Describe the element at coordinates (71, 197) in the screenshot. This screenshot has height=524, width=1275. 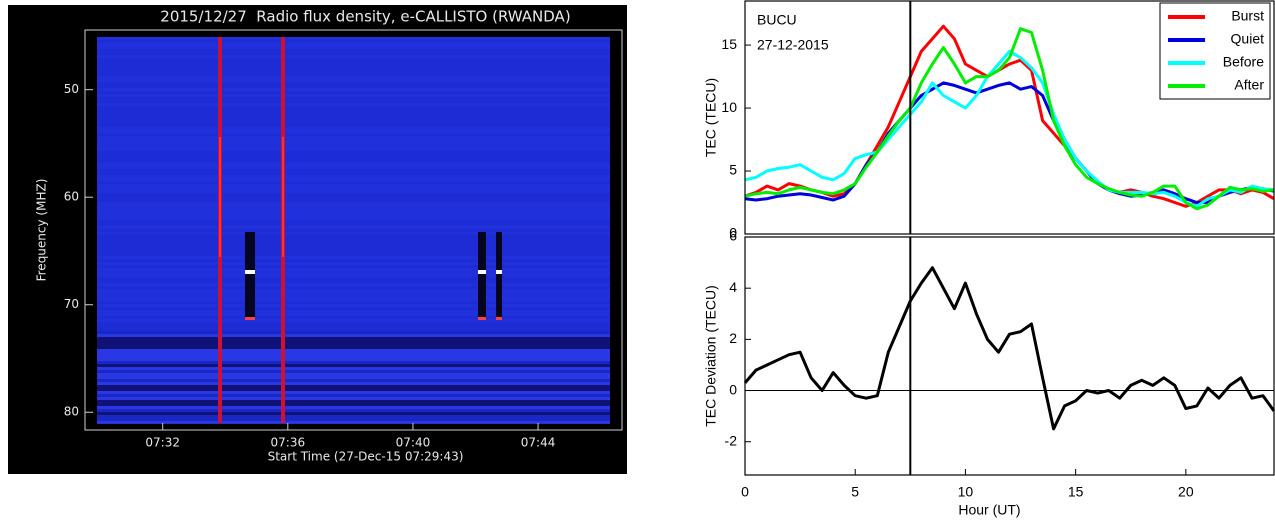
I see `y-tick-label: 60` at that location.